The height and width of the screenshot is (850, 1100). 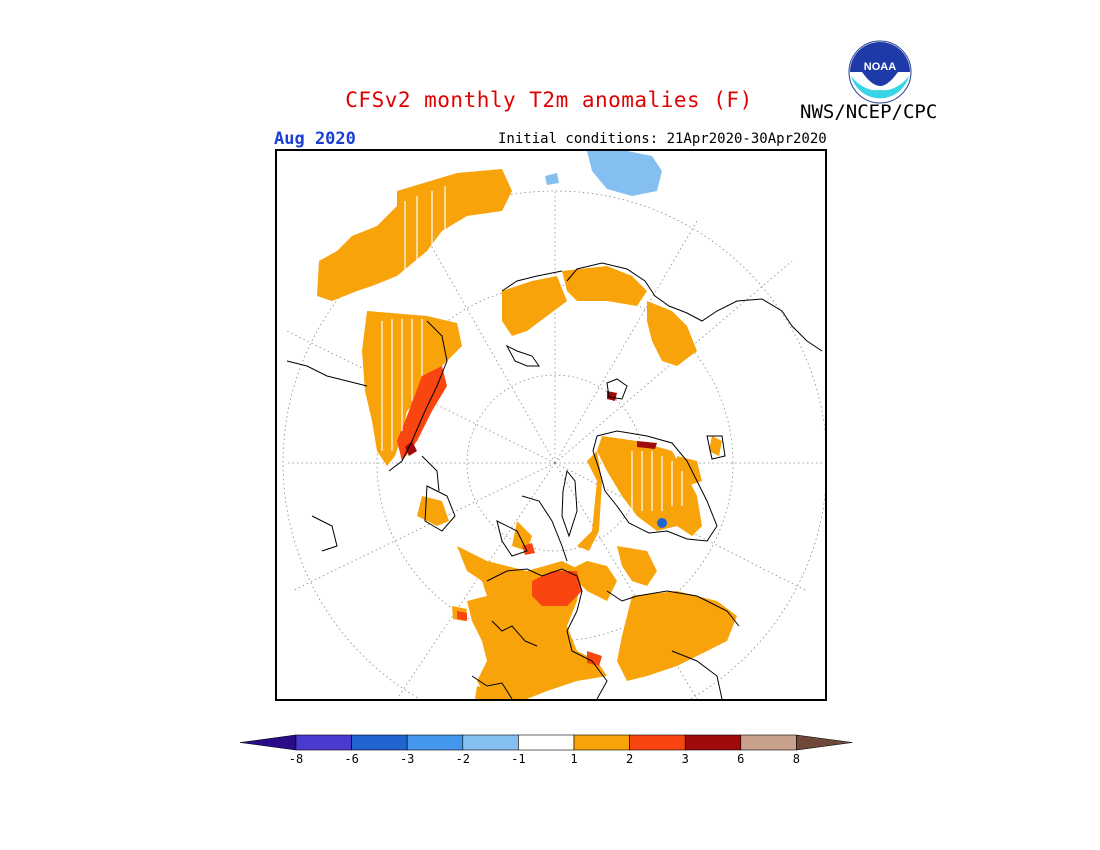 What do you see at coordinates (662, 139) in the screenshot?
I see `initial-conditions: Initial conditions: 21Apr2020-30Apr2020` at bounding box center [662, 139].